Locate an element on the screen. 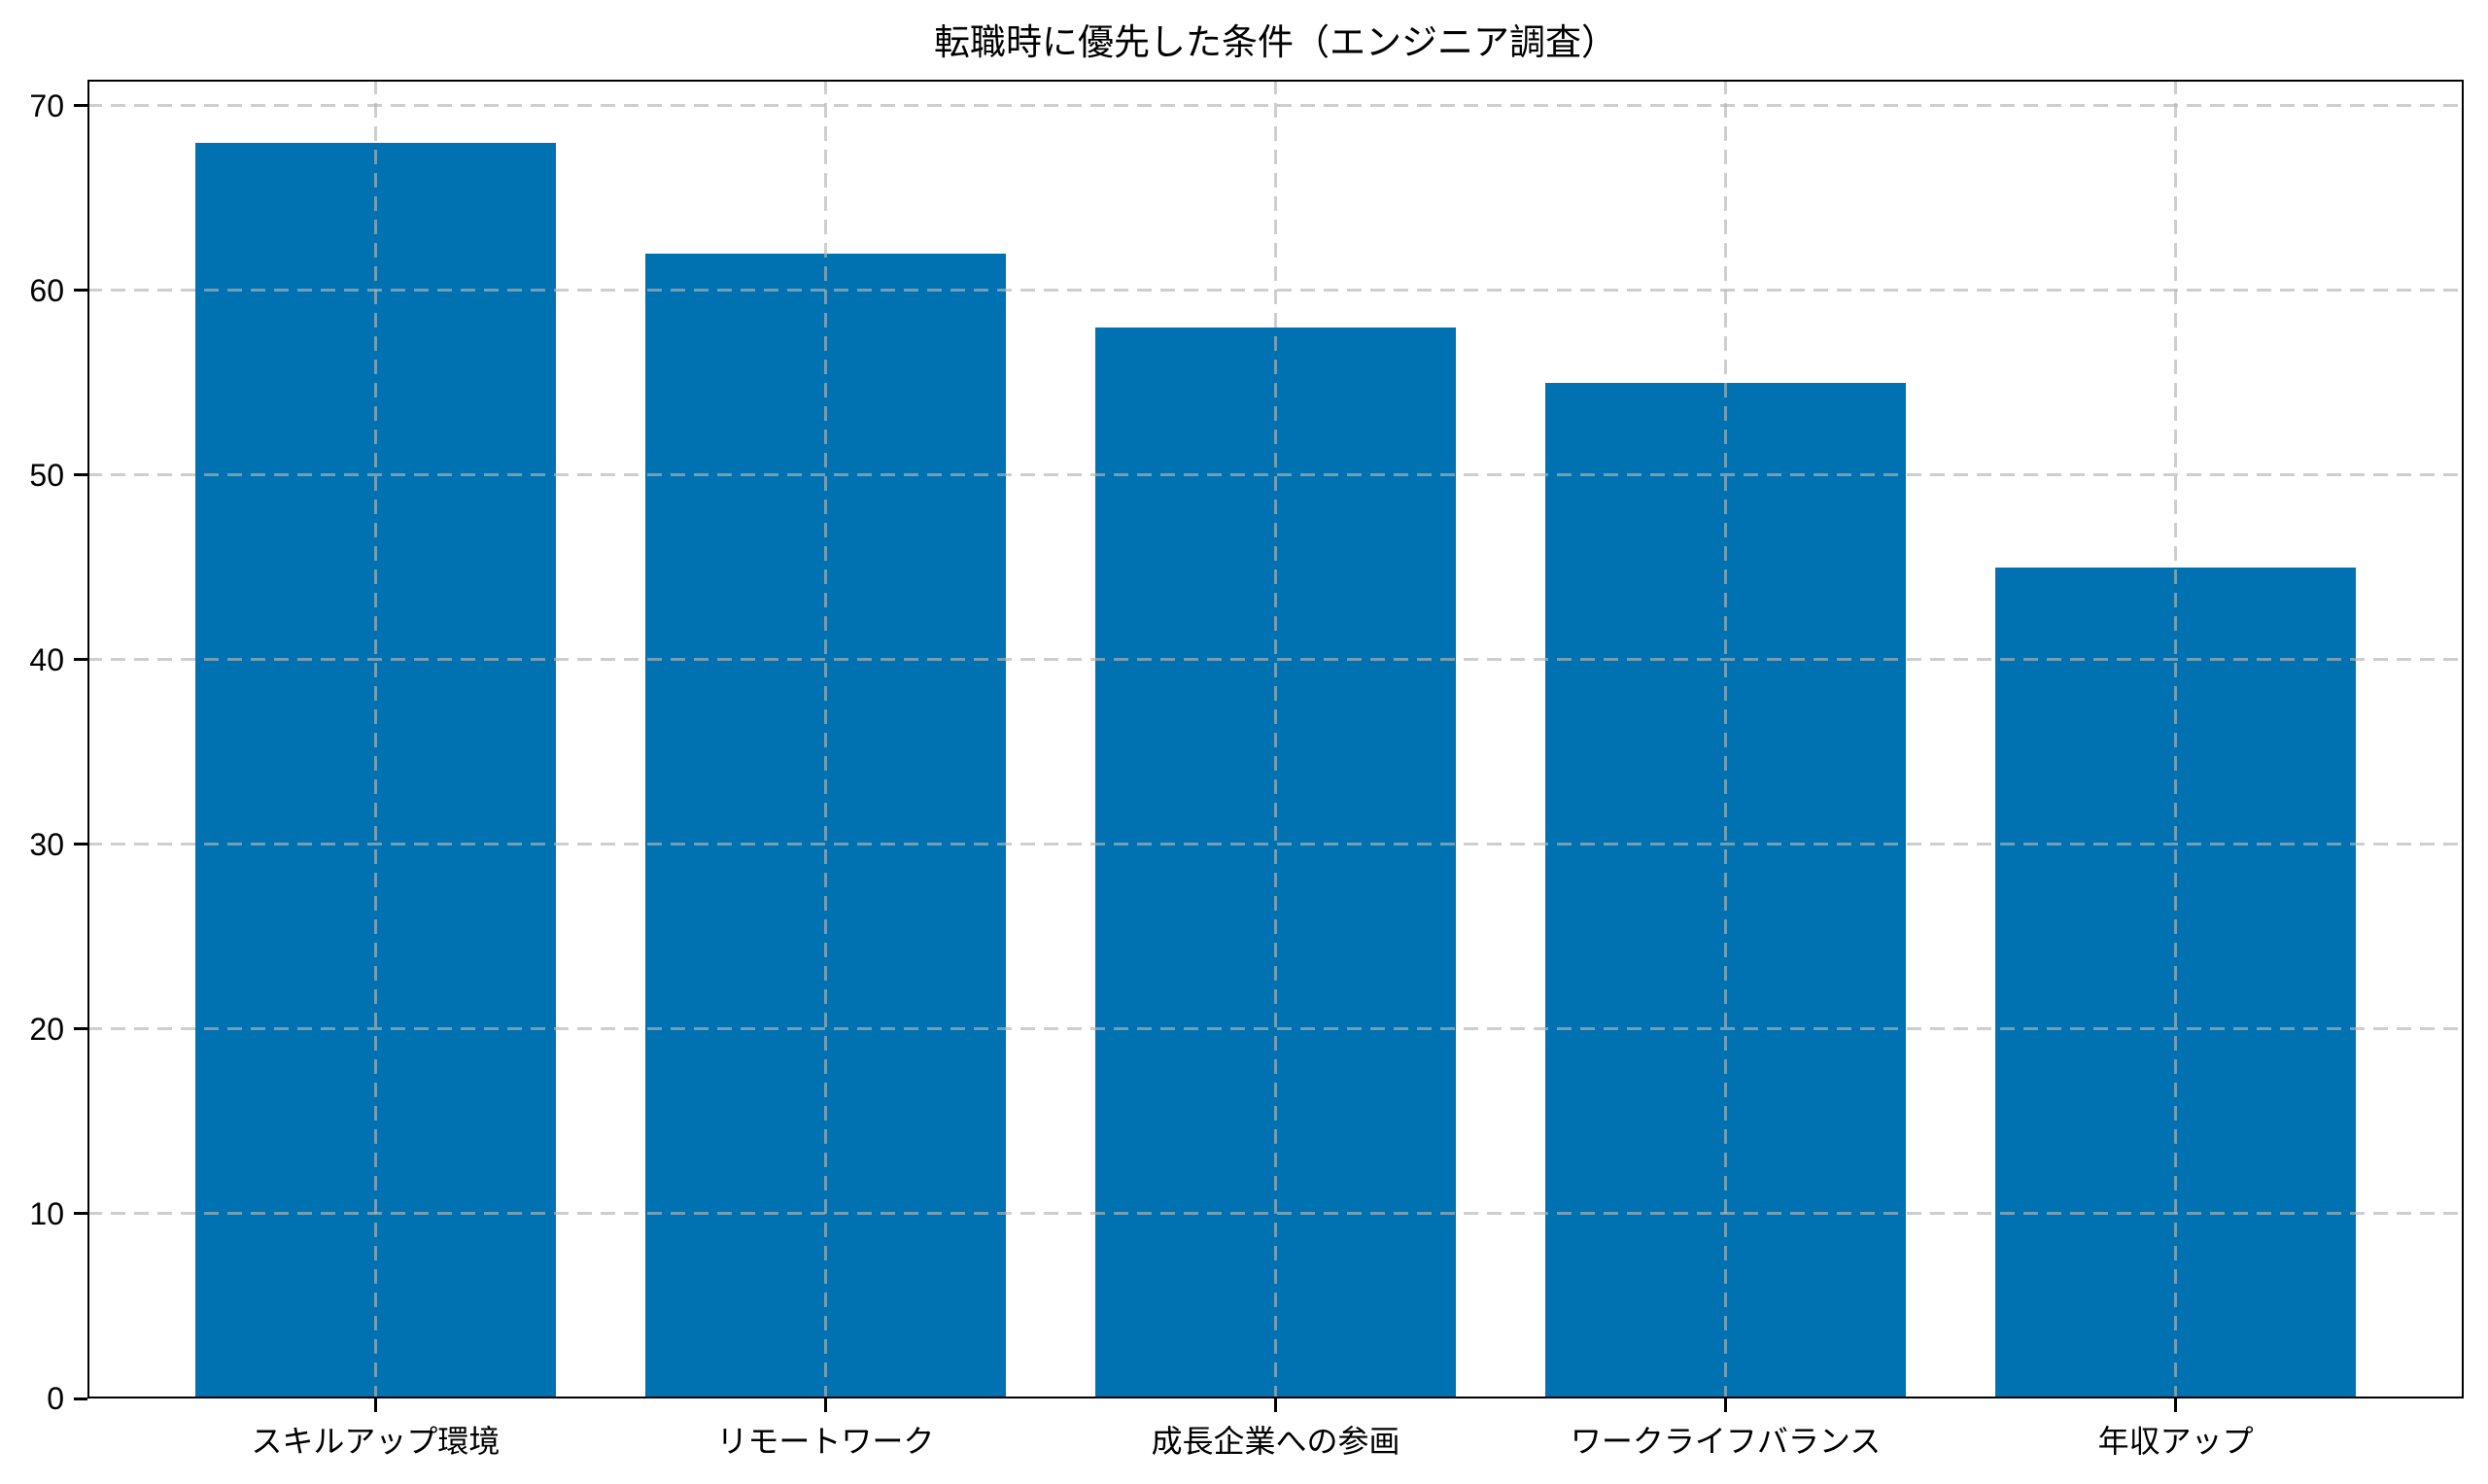  y-tick-label-60: 60 is located at coordinates (46, 290).